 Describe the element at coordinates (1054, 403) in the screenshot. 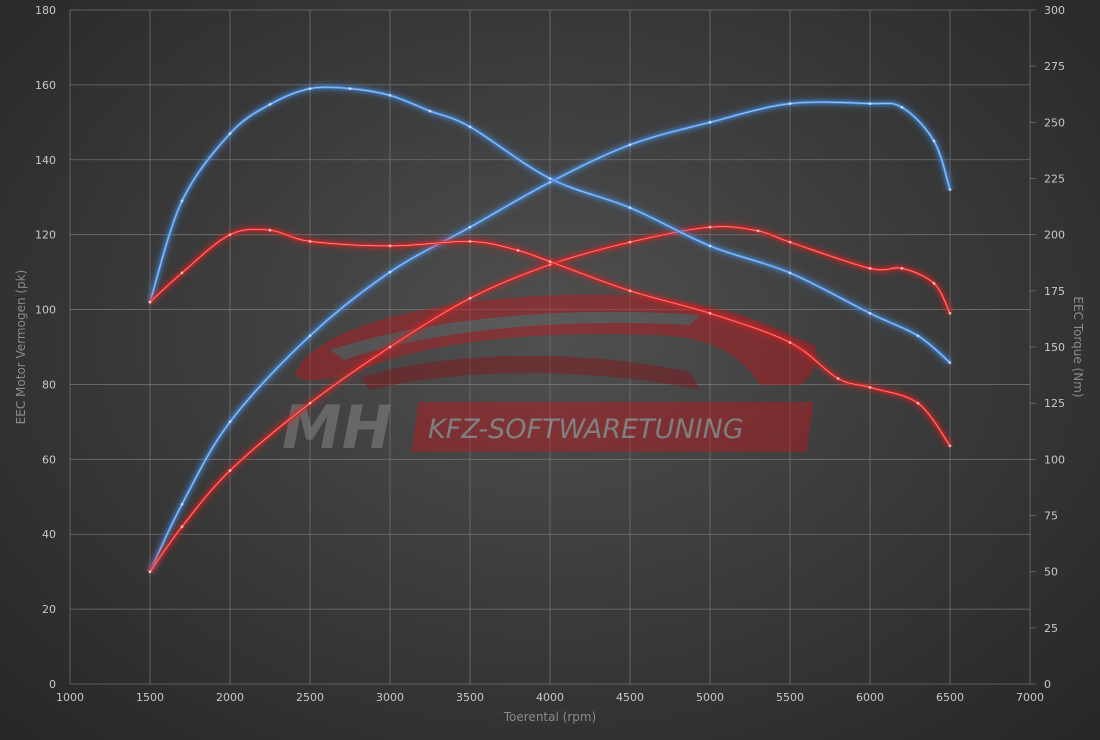

I see `y-right-tick-label: 125` at that location.